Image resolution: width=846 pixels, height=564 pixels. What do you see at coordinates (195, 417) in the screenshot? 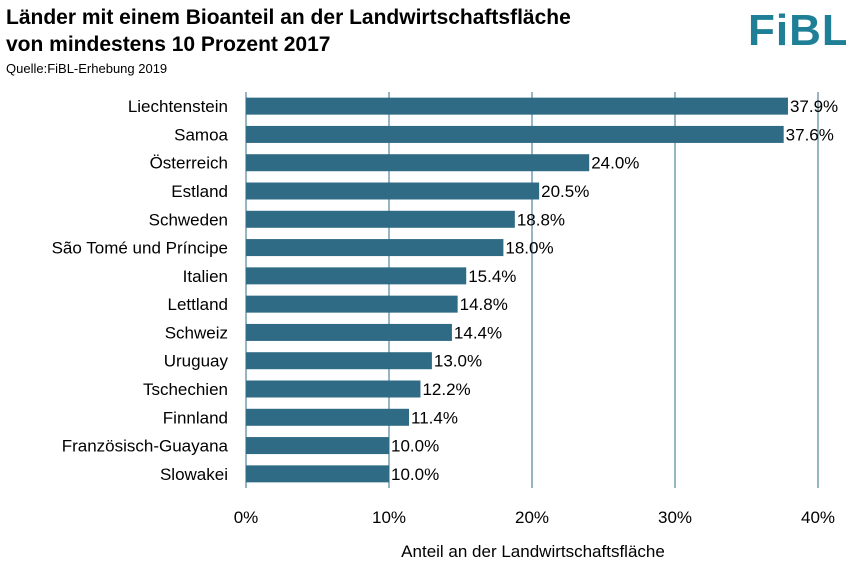
I see `category-label-11: Finnland` at bounding box center [195, 417].